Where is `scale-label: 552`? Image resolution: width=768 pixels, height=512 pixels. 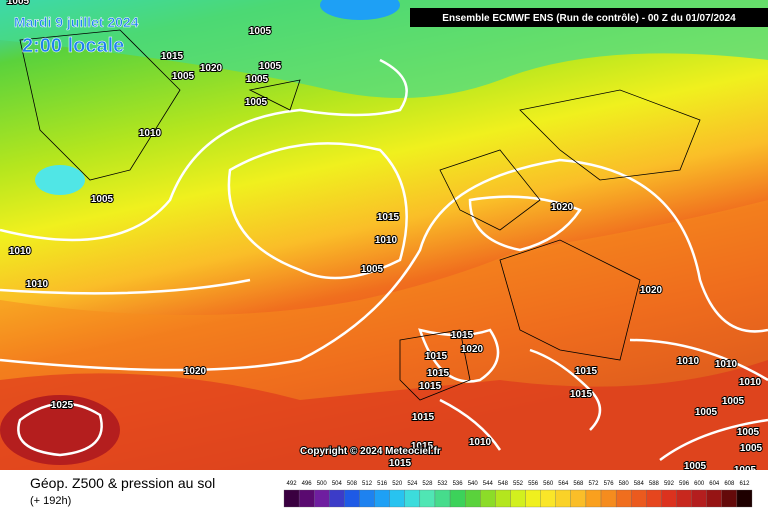 scale-label: 552 is located at coordinates (518, 484).